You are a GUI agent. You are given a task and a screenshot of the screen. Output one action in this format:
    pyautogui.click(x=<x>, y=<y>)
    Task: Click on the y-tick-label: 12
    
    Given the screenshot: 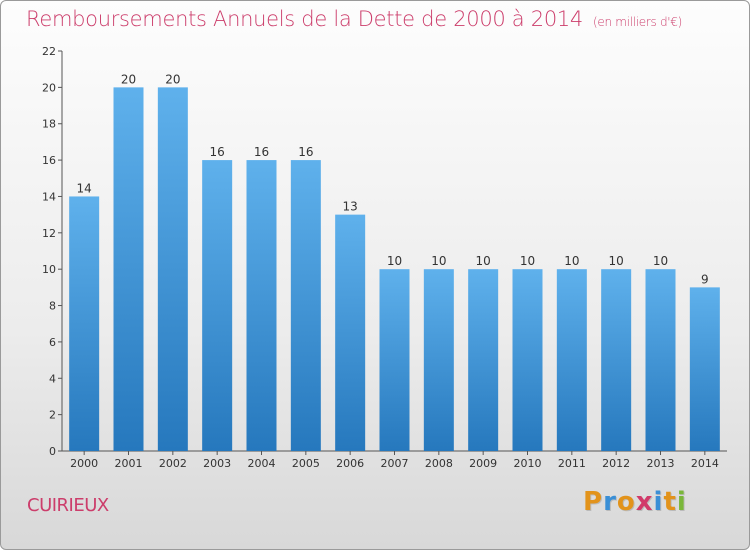 What is the action you would take?
    pyautogui.click(x=49, y=233)
    